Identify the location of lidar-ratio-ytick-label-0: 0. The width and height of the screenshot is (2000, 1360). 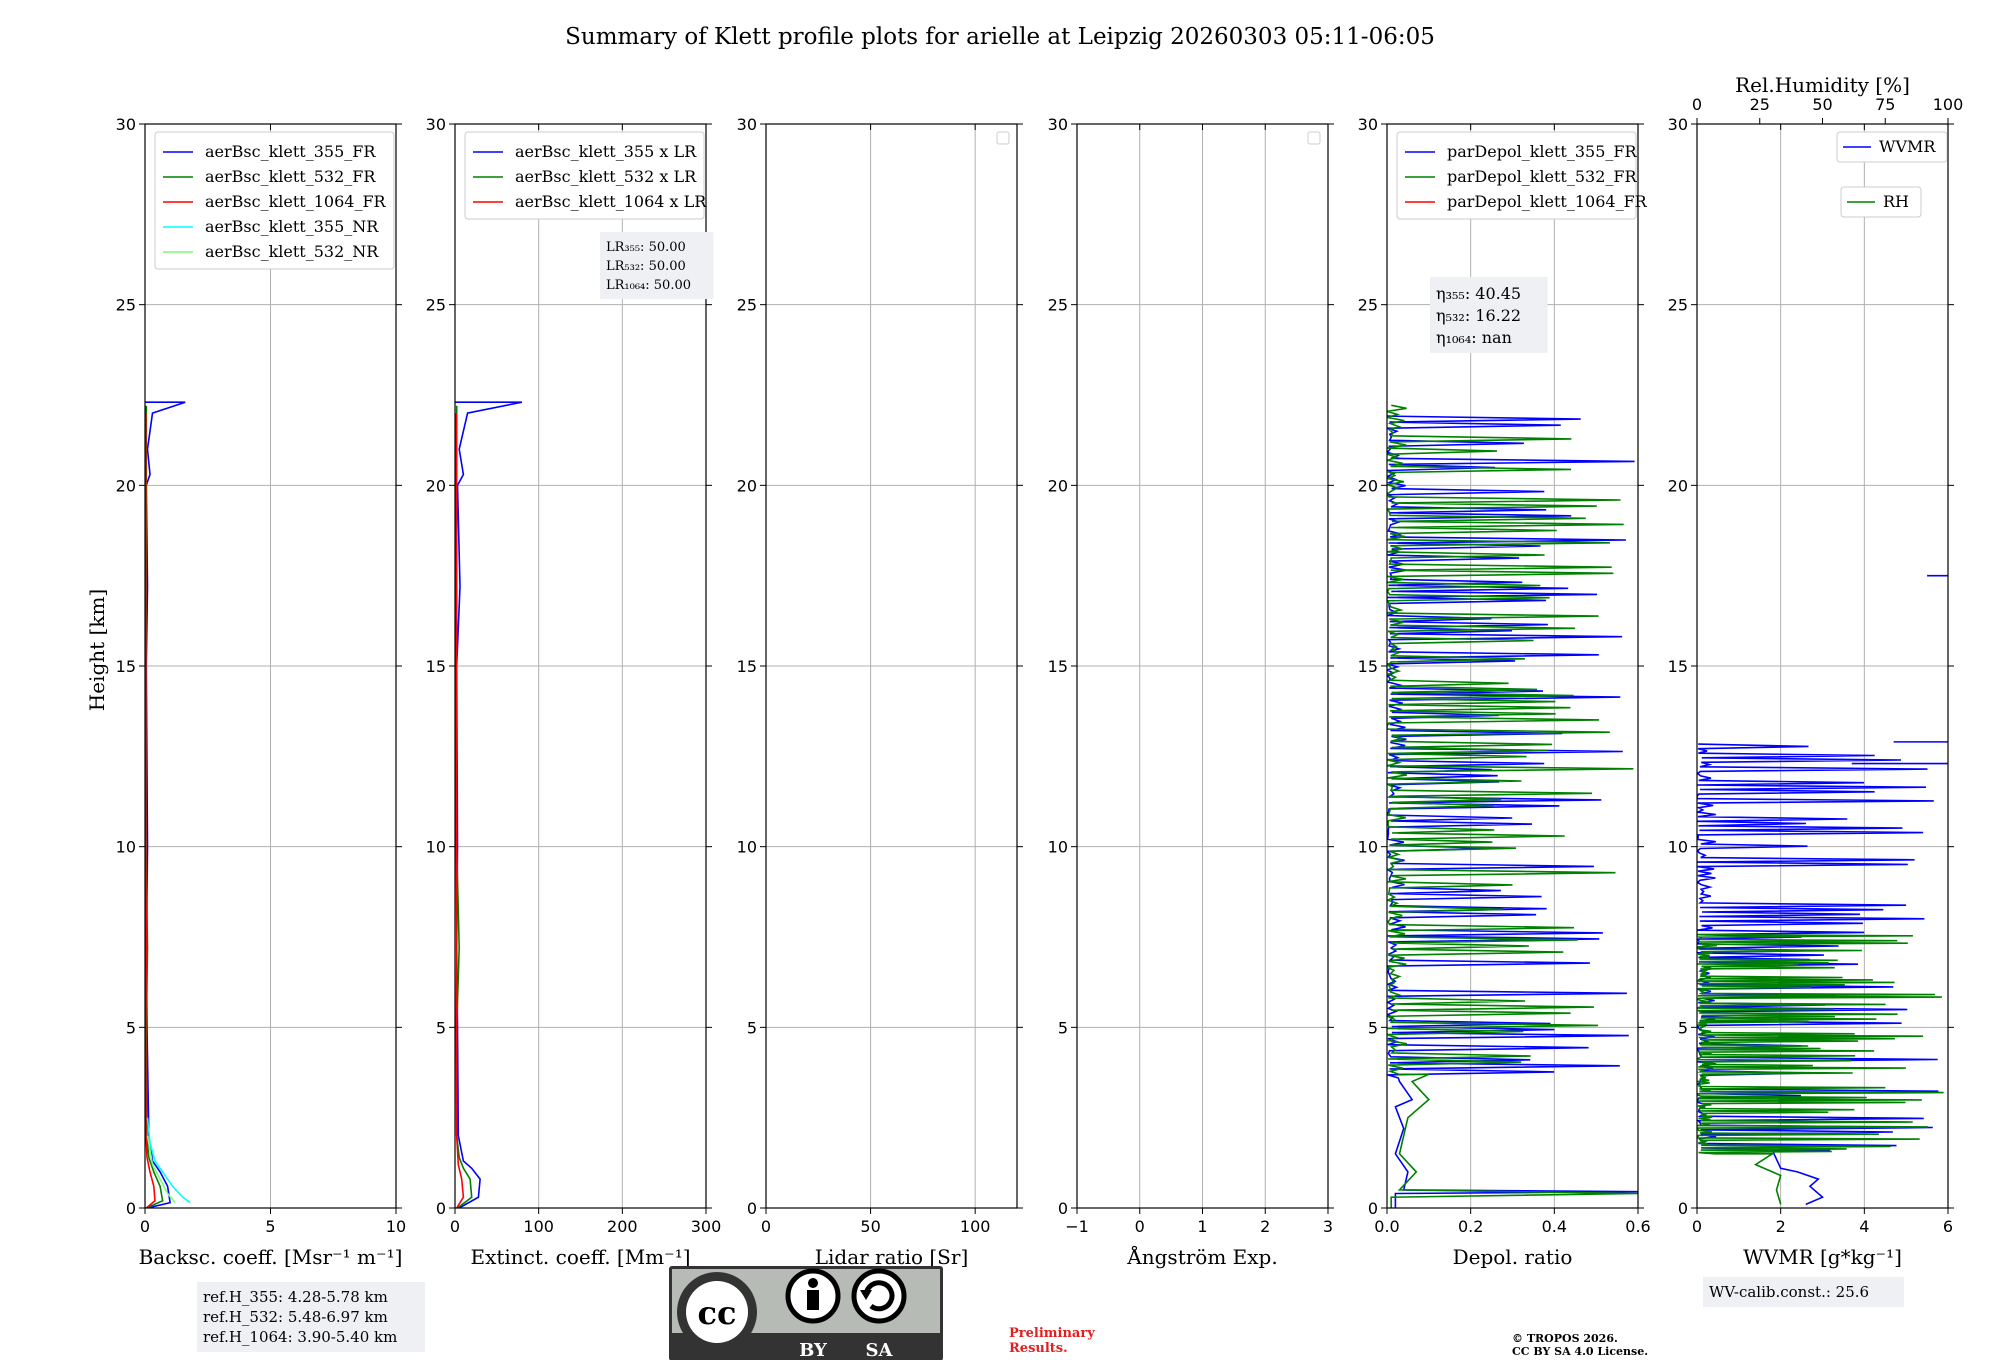
(752, 1208).